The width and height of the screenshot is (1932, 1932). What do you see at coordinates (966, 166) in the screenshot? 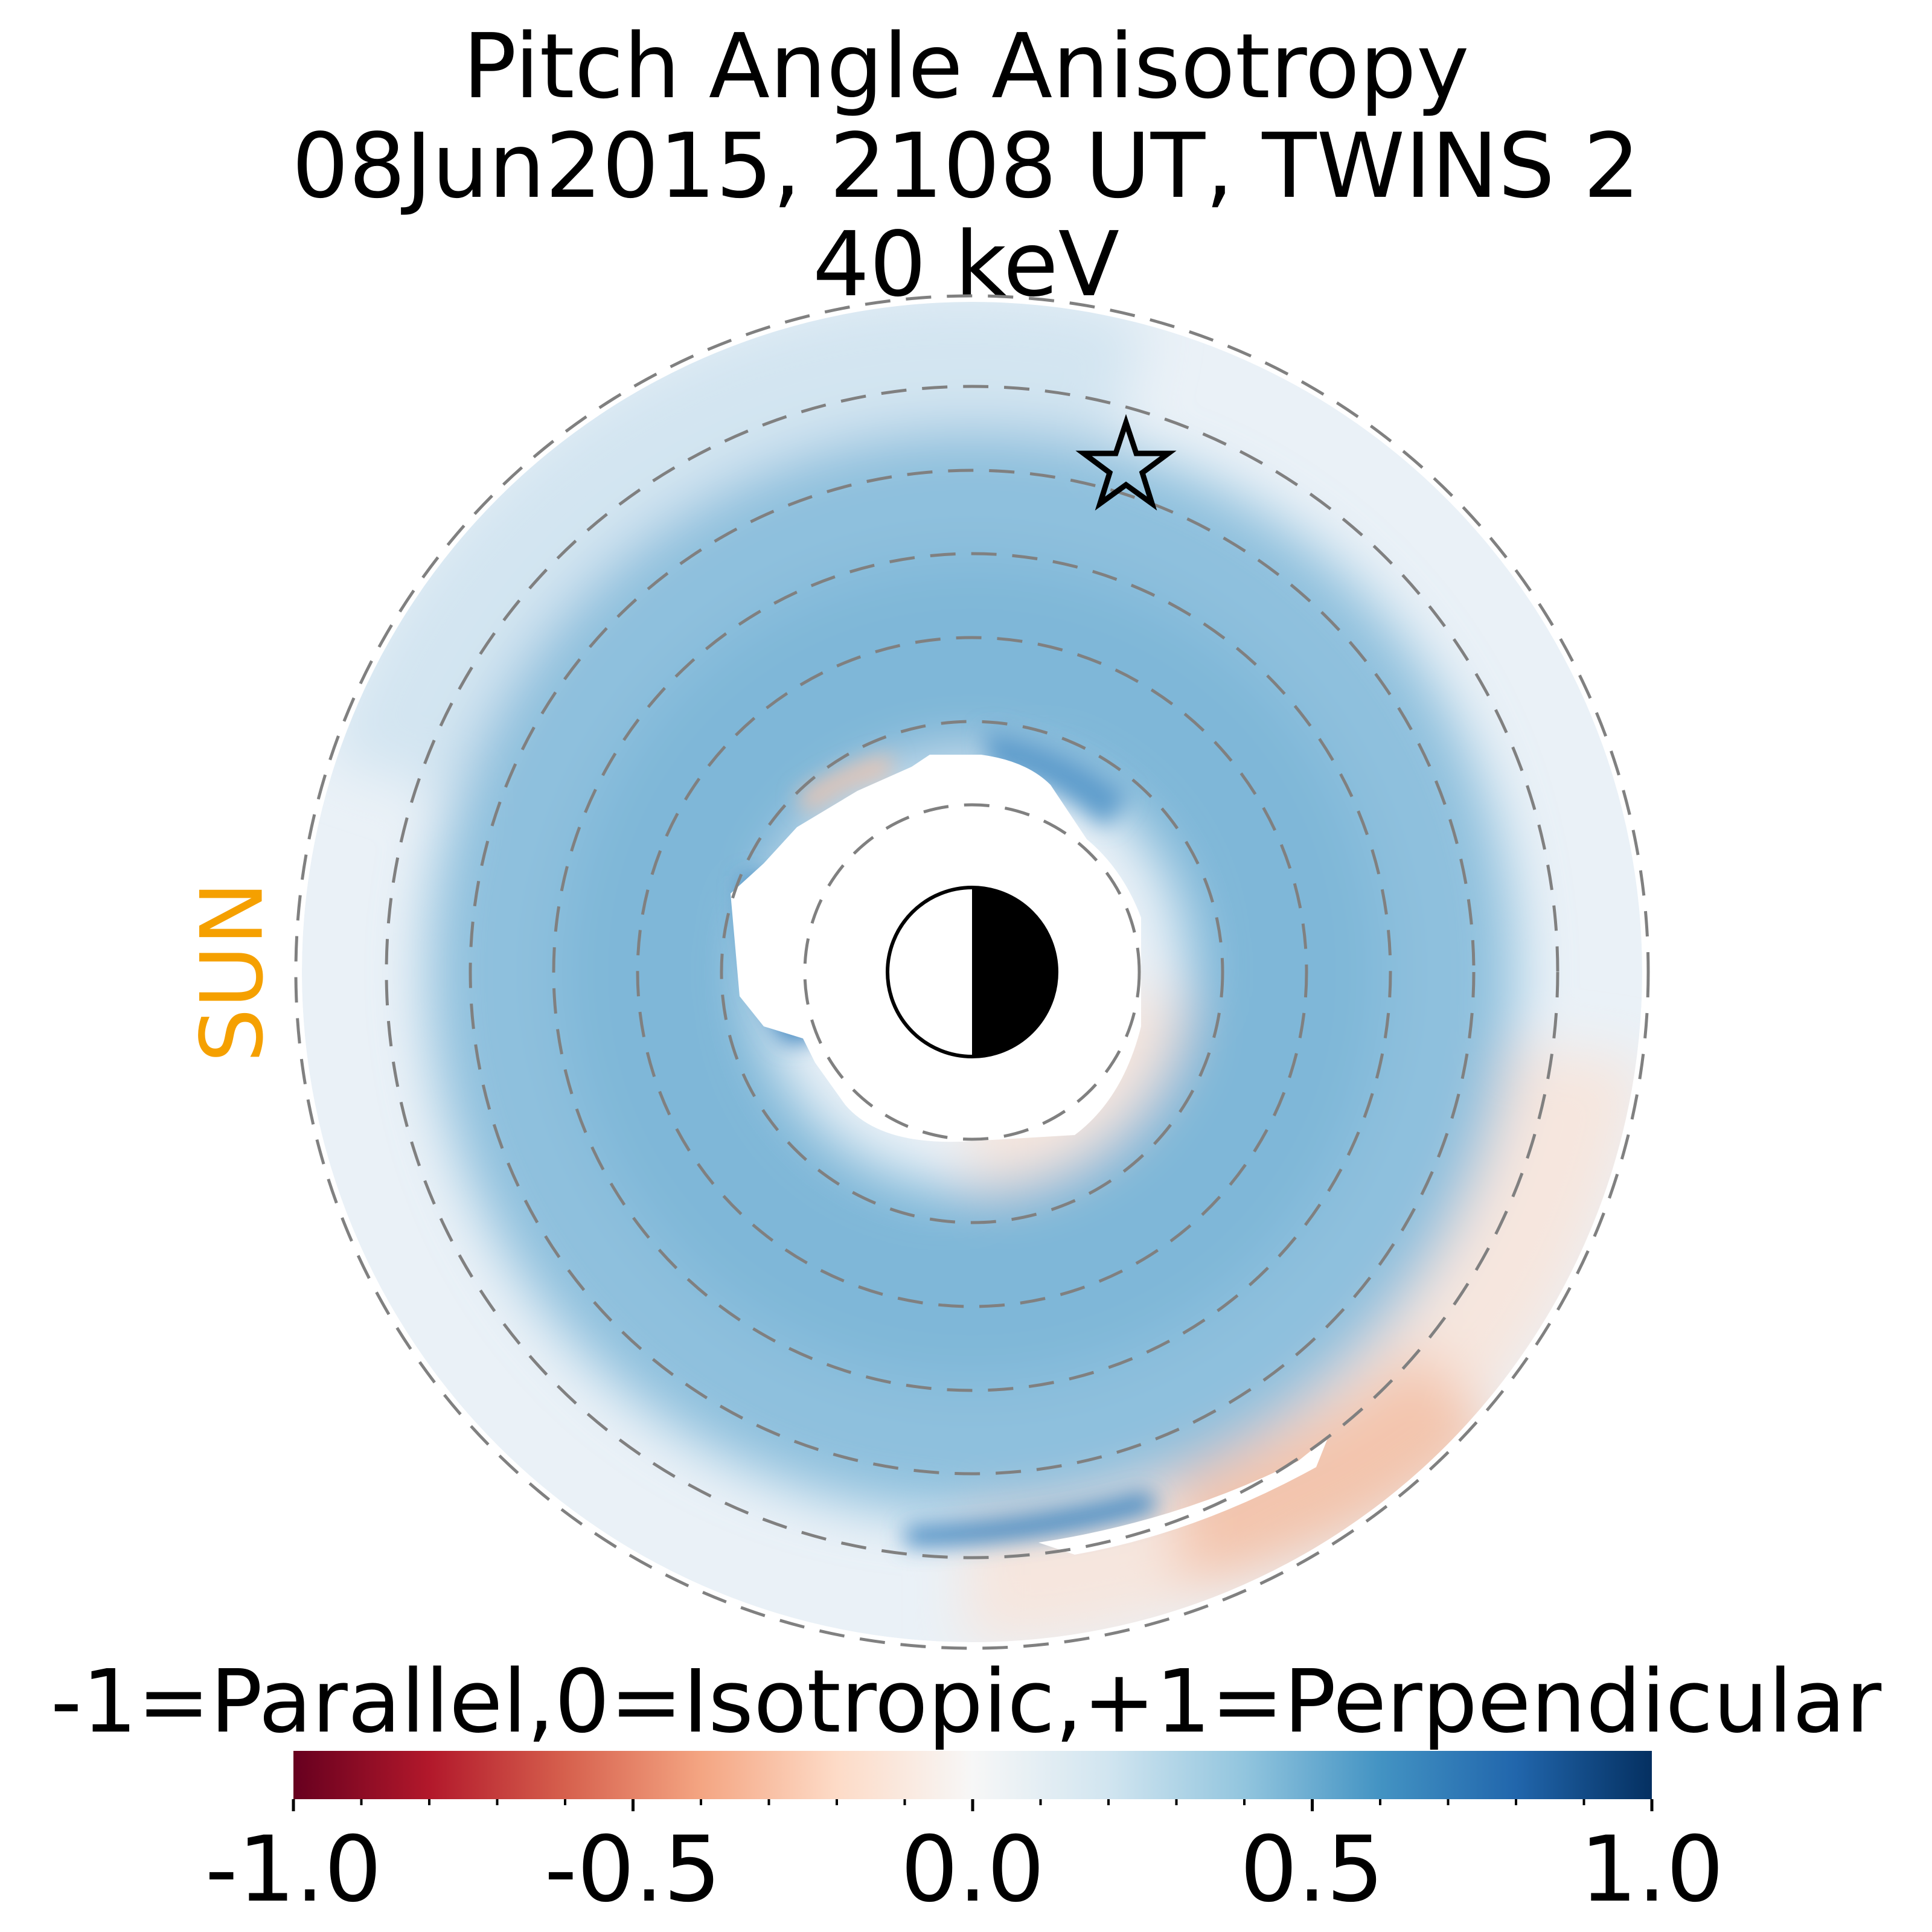
I see `chart-title-line-2: 08Jun2015, 2108 UT, TWINS 2` at bounding box center [966, 166].